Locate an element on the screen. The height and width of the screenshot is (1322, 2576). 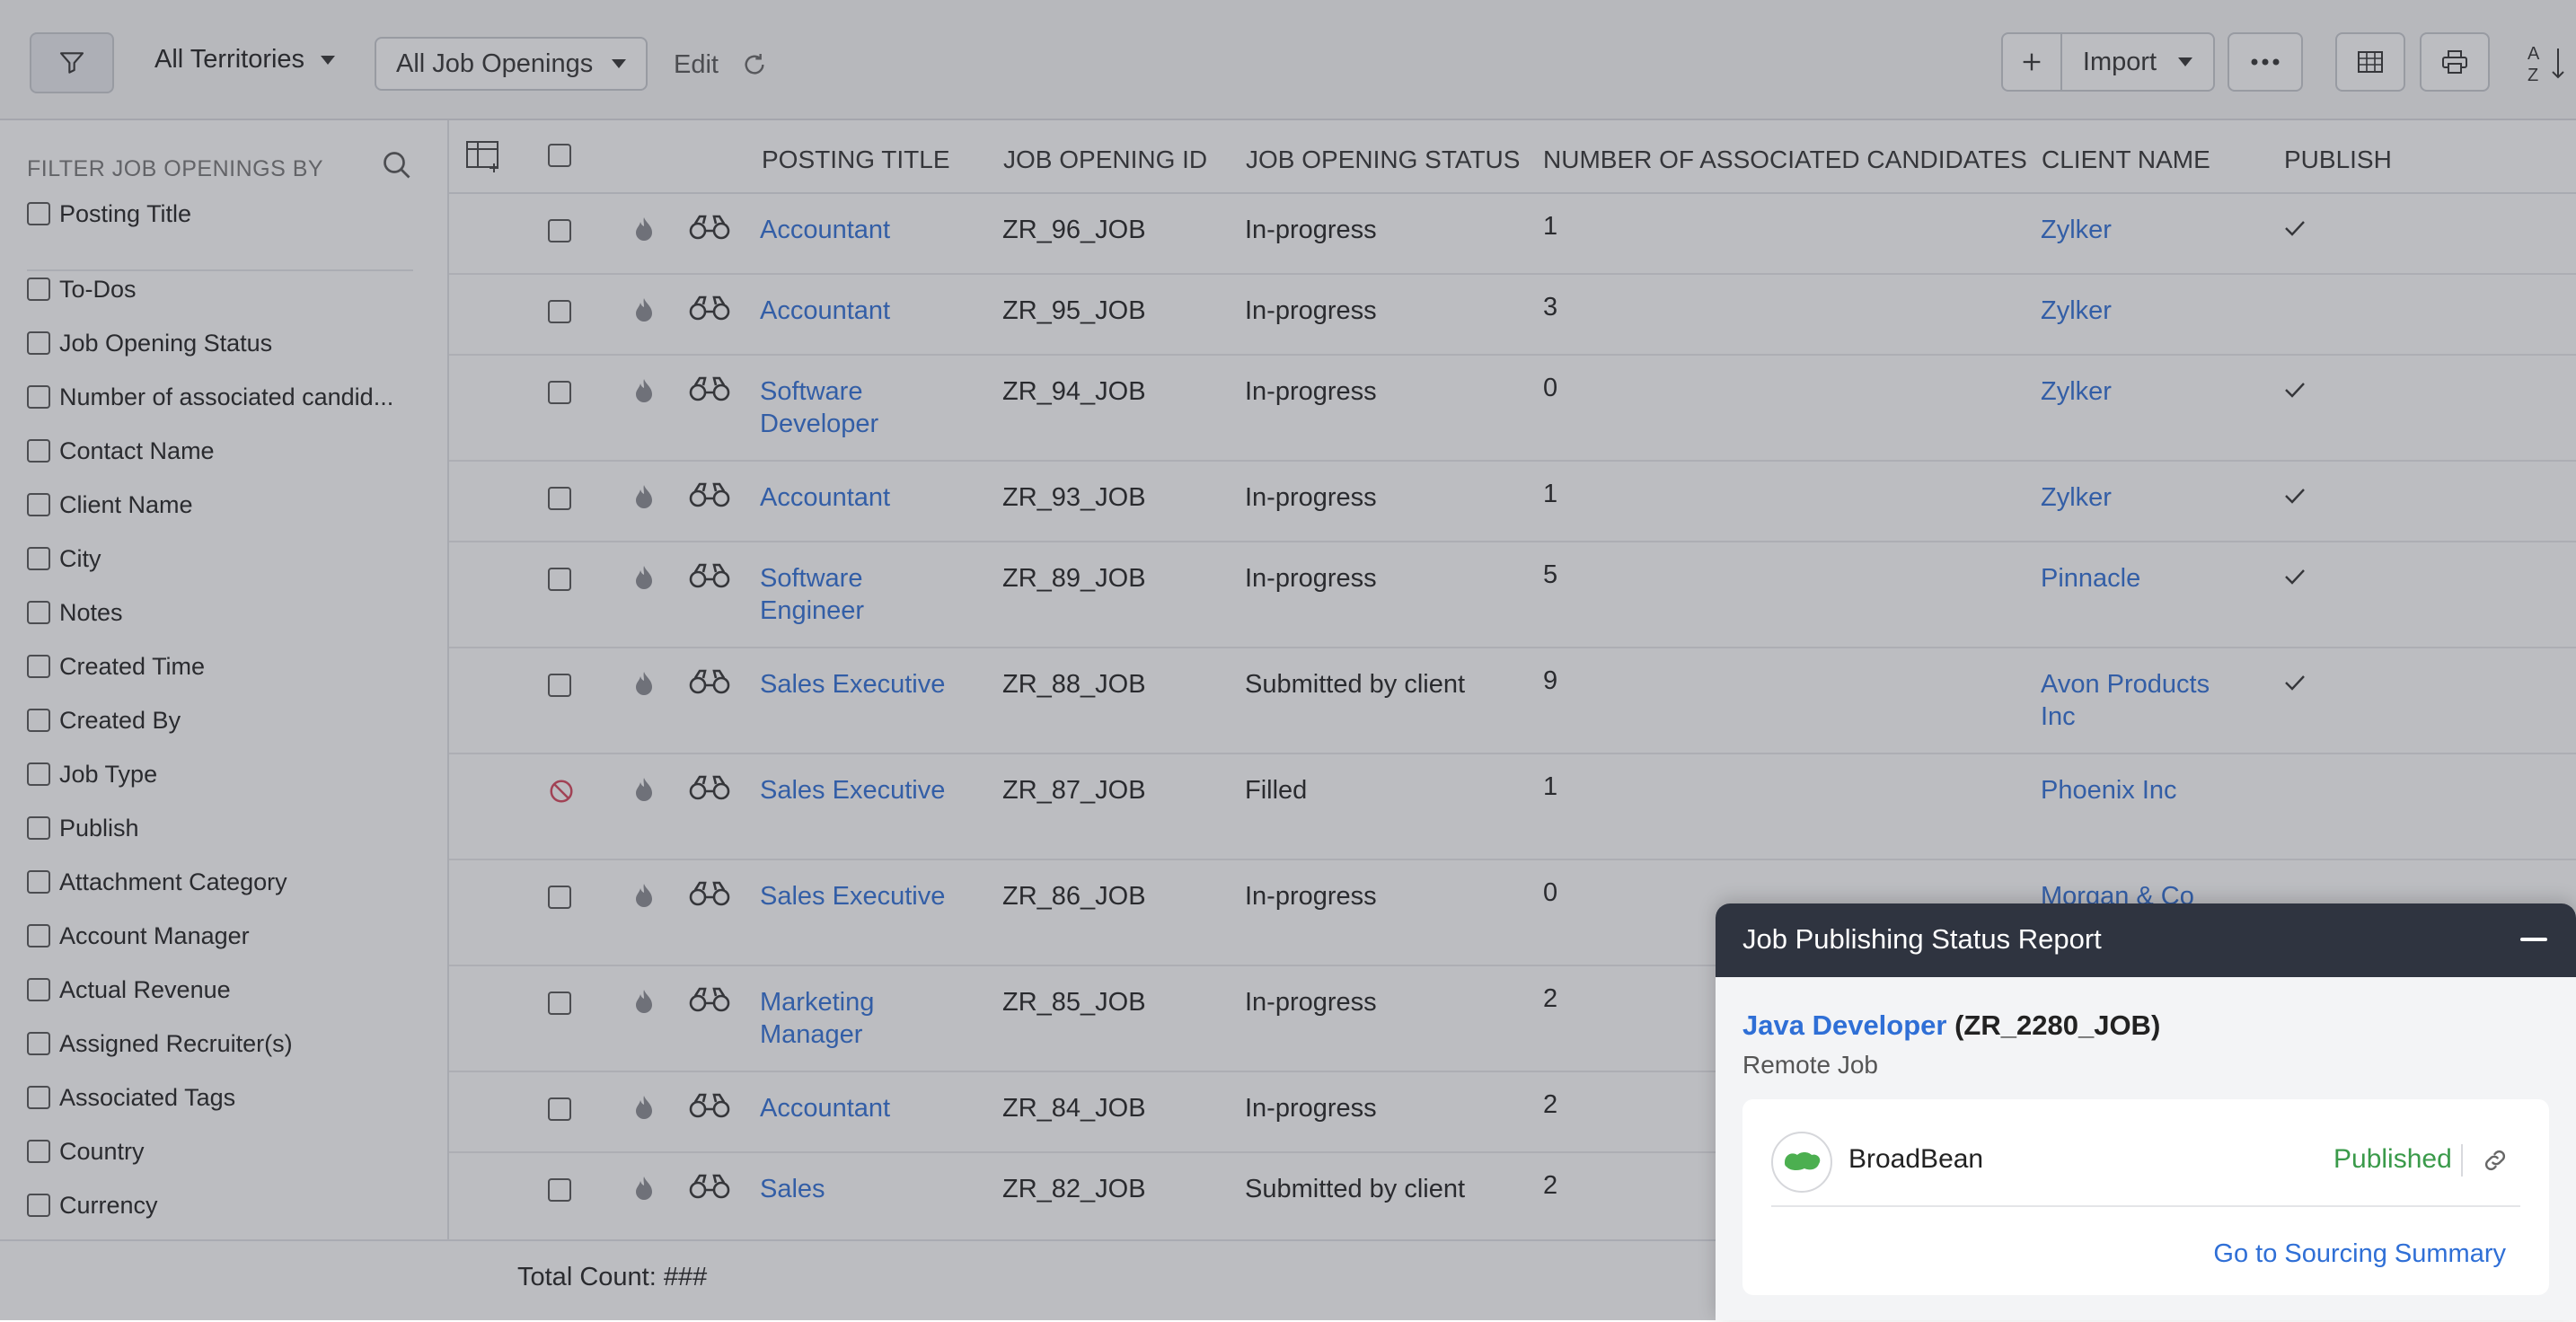
filter-option: Country is located at coordinates (86, 1151).